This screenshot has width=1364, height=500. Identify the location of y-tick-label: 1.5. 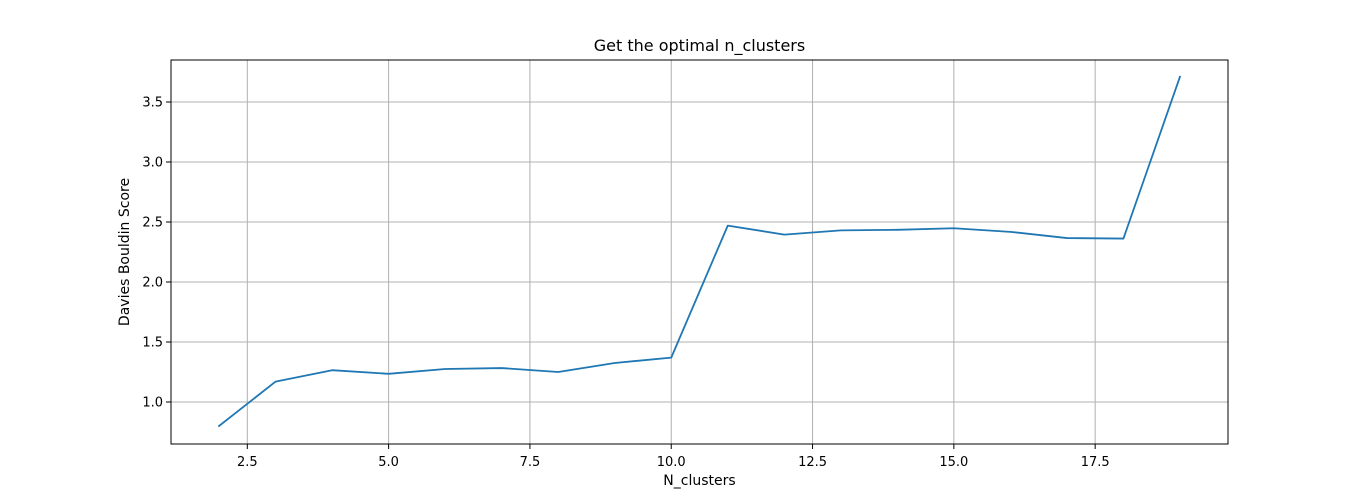
(152, 343).